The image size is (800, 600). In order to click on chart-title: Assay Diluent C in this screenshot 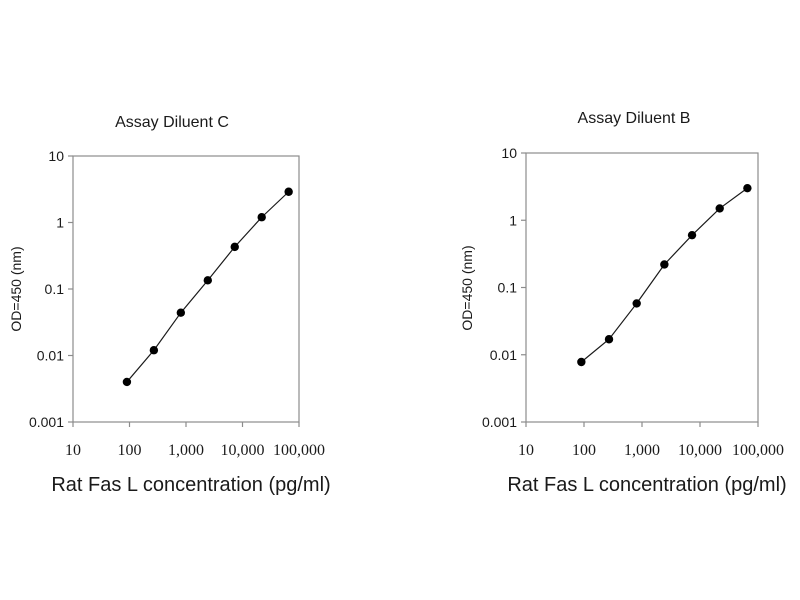, I will do `click(172, 122)`.